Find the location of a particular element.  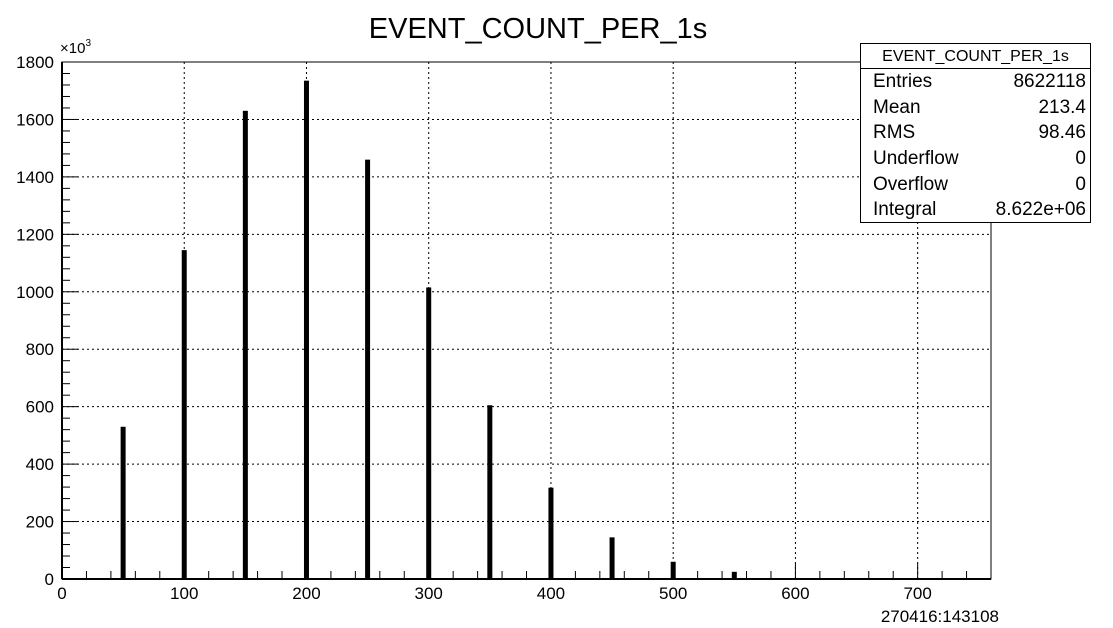

y-tick-label: 1200 is located at coordinates (35, 234).